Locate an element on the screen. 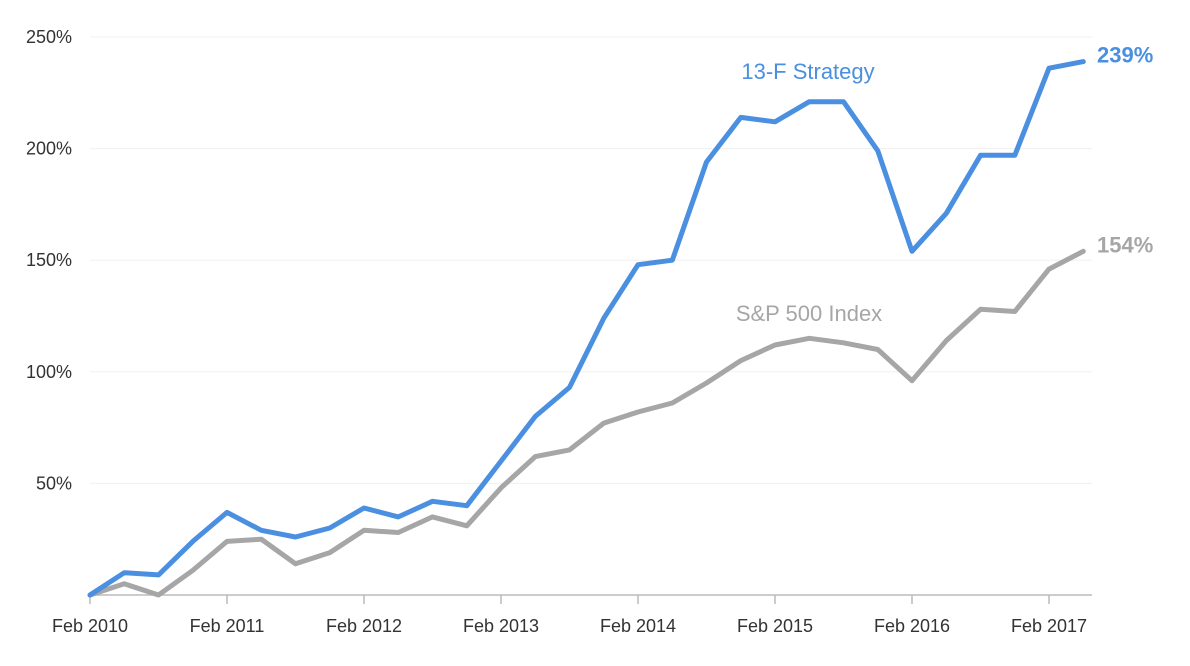 The height and width of the screenshot is (666, 1190). x-tick-label: Feb 2013 is located at coordinates (501, 626).